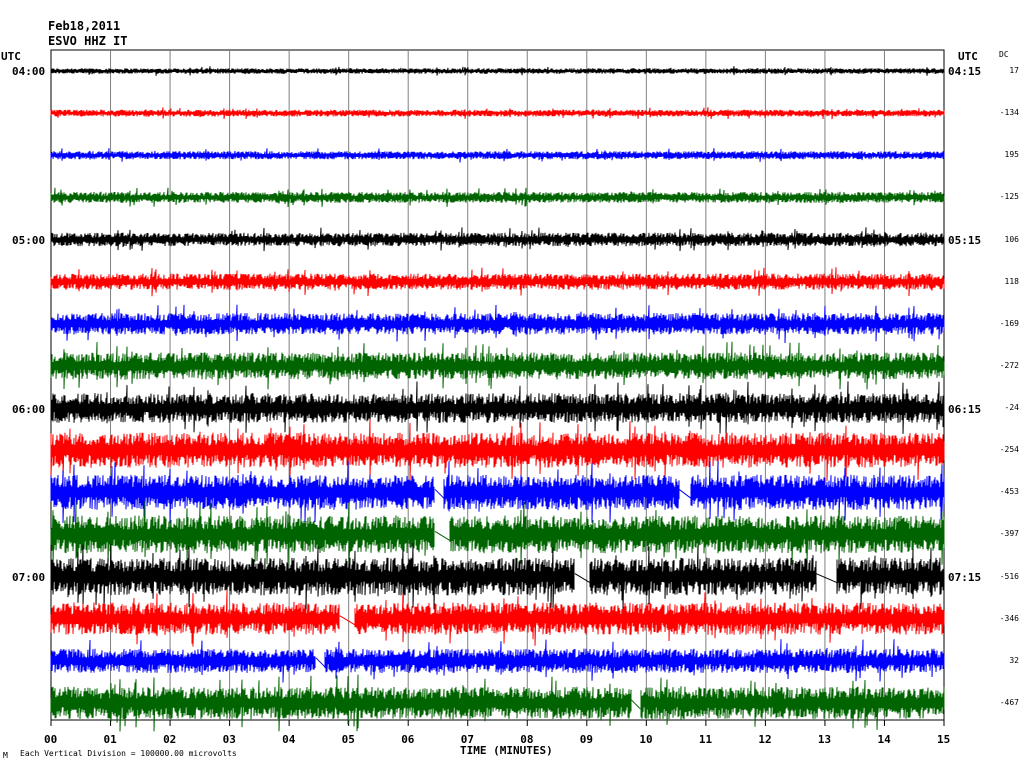 The height and width of the screenshot is (768, 1024). Describe the element at coordinates (1009, 618) in the screenshot. I see `dc-value: -346` at that location.